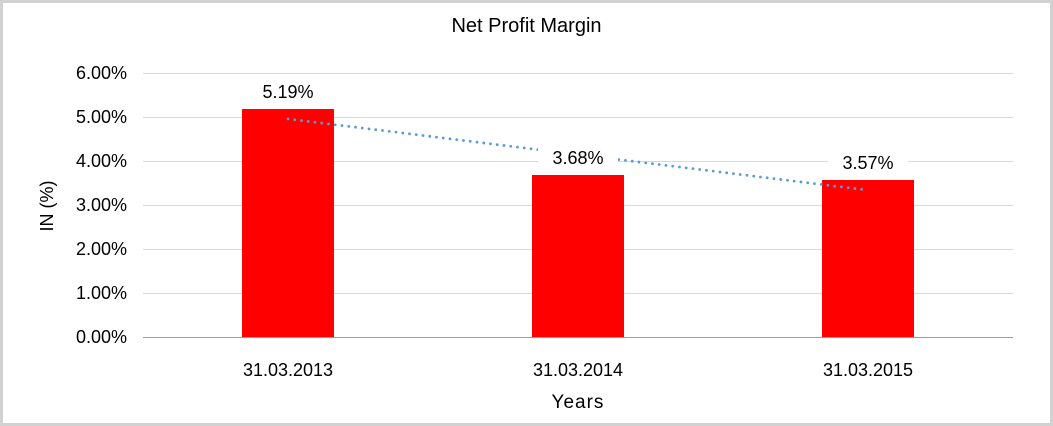 The height and width of the screenshot is (426, 1053). I want to click on y-tick-label: 3.00%, so click(101, 205).